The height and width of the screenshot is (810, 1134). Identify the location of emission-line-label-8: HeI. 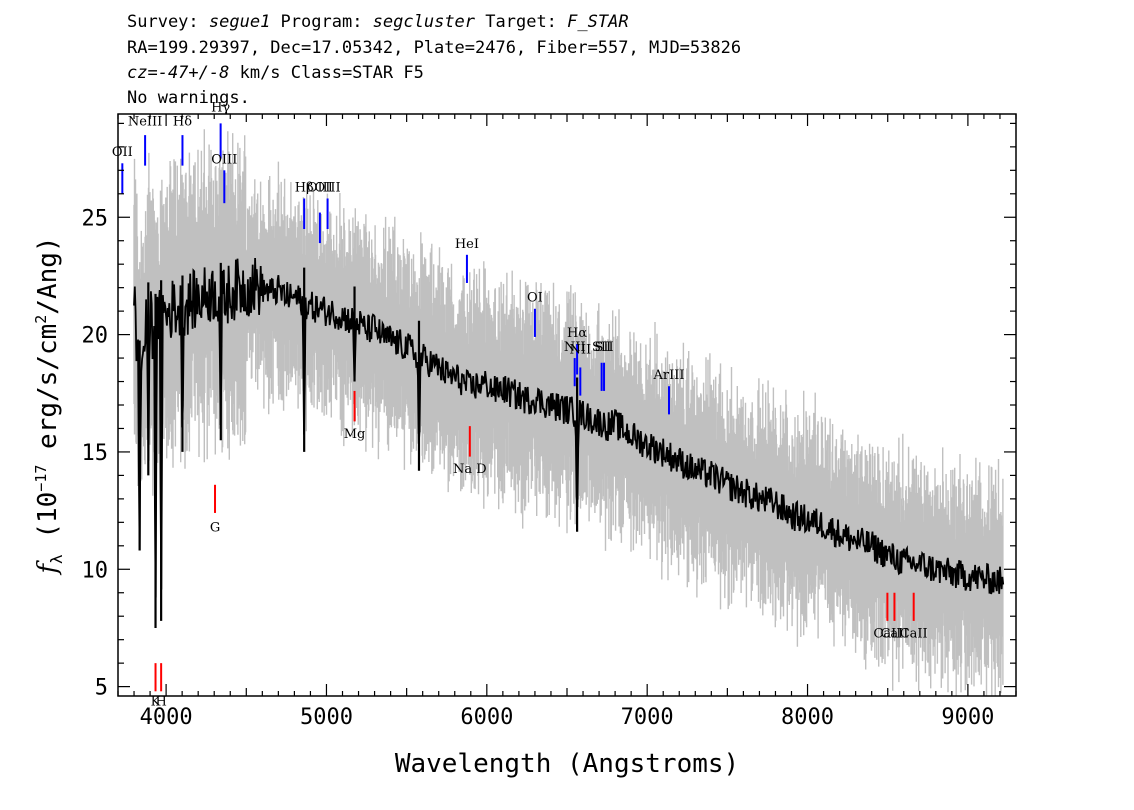
(467, 244).